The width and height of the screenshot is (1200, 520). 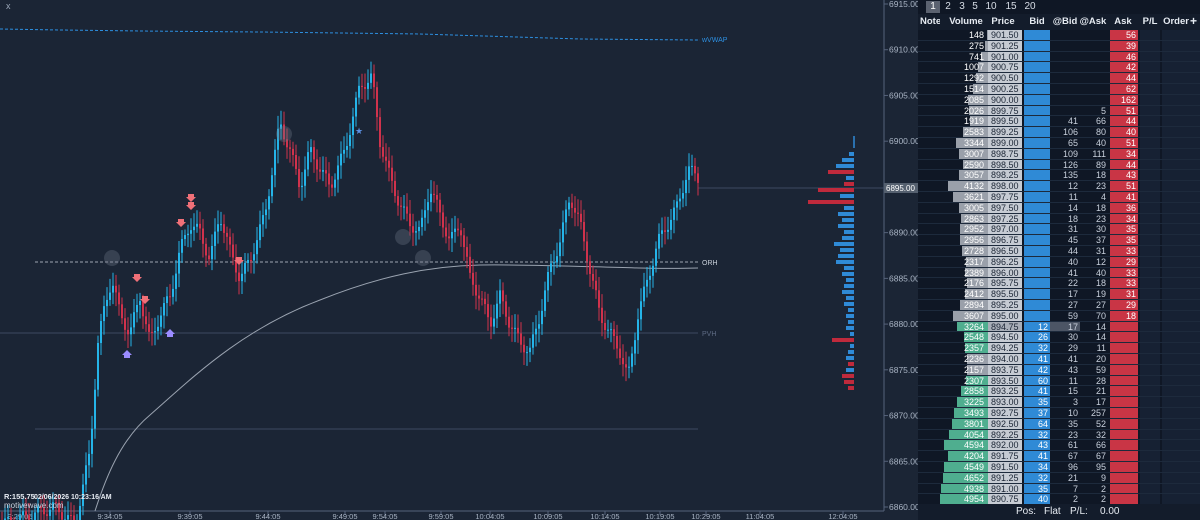 I want to click on header-note: Note, so click(x=930, y=21).